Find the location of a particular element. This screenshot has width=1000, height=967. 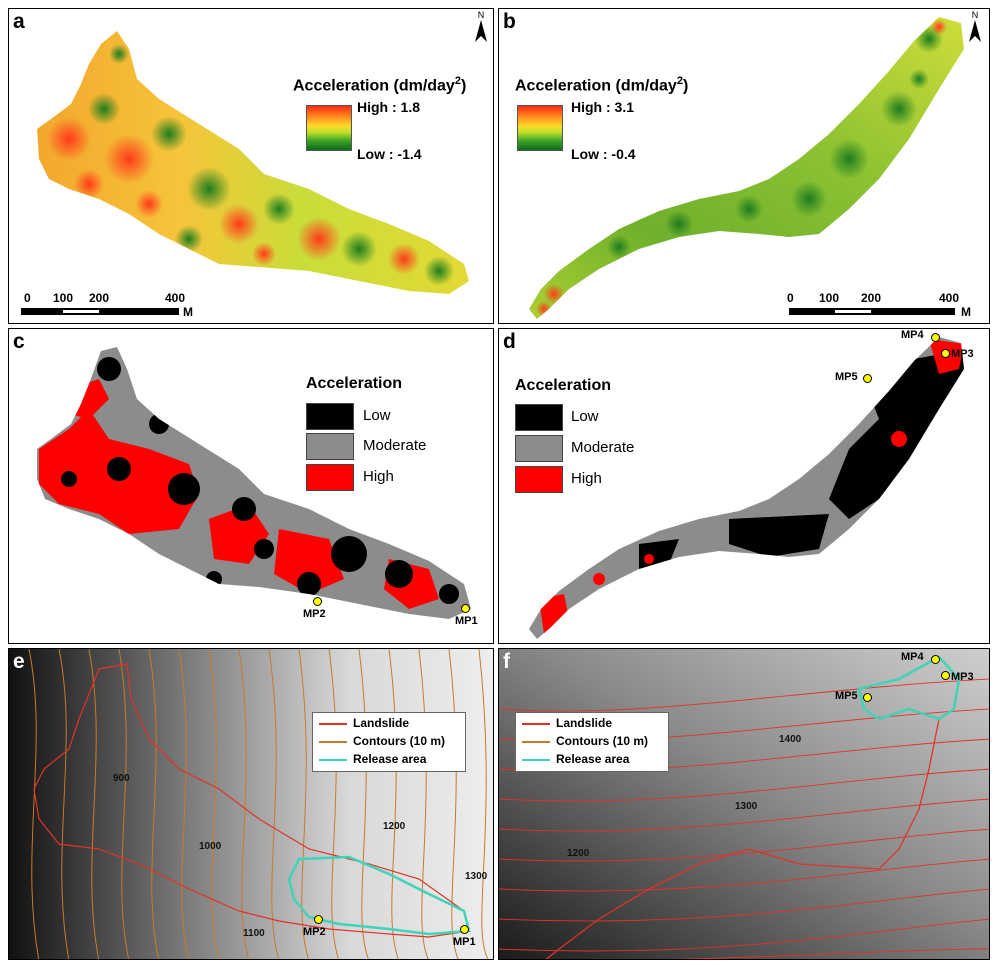

contour-label: 900 is located at coordinates (121, 778).